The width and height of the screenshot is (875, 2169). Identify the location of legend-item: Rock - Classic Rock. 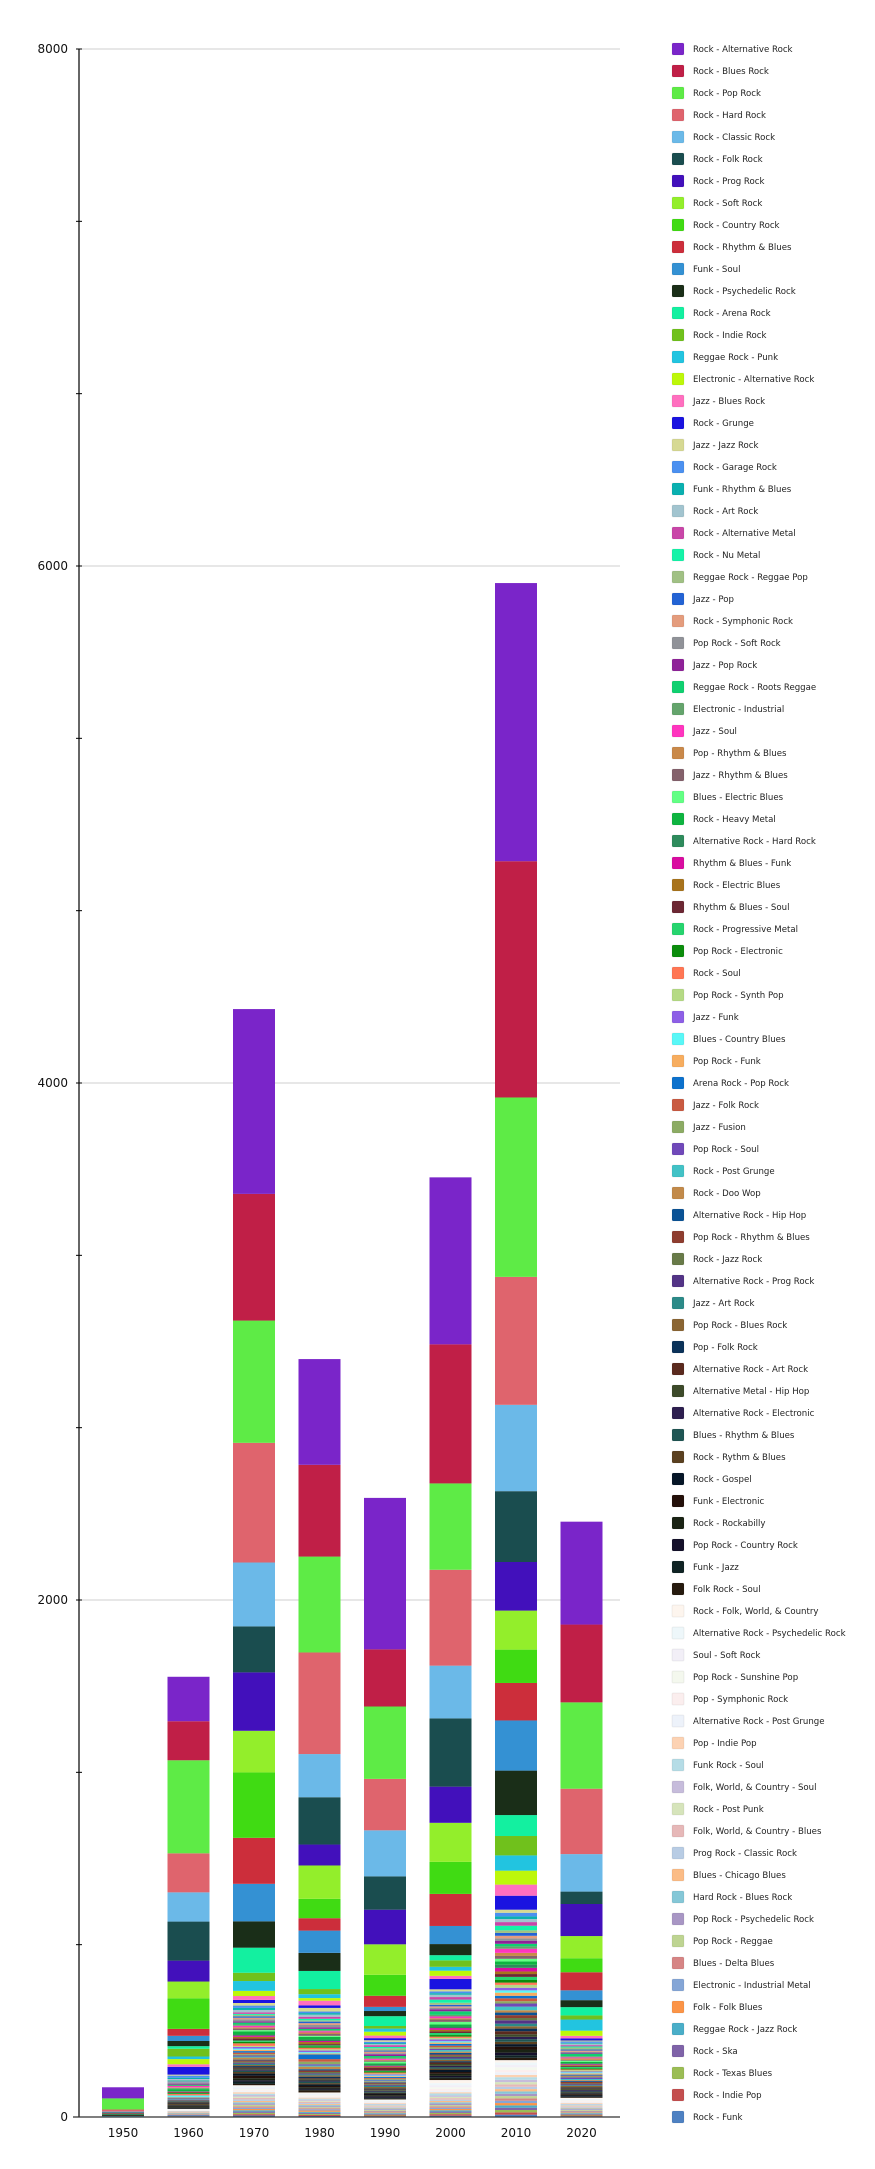
(723, 137).